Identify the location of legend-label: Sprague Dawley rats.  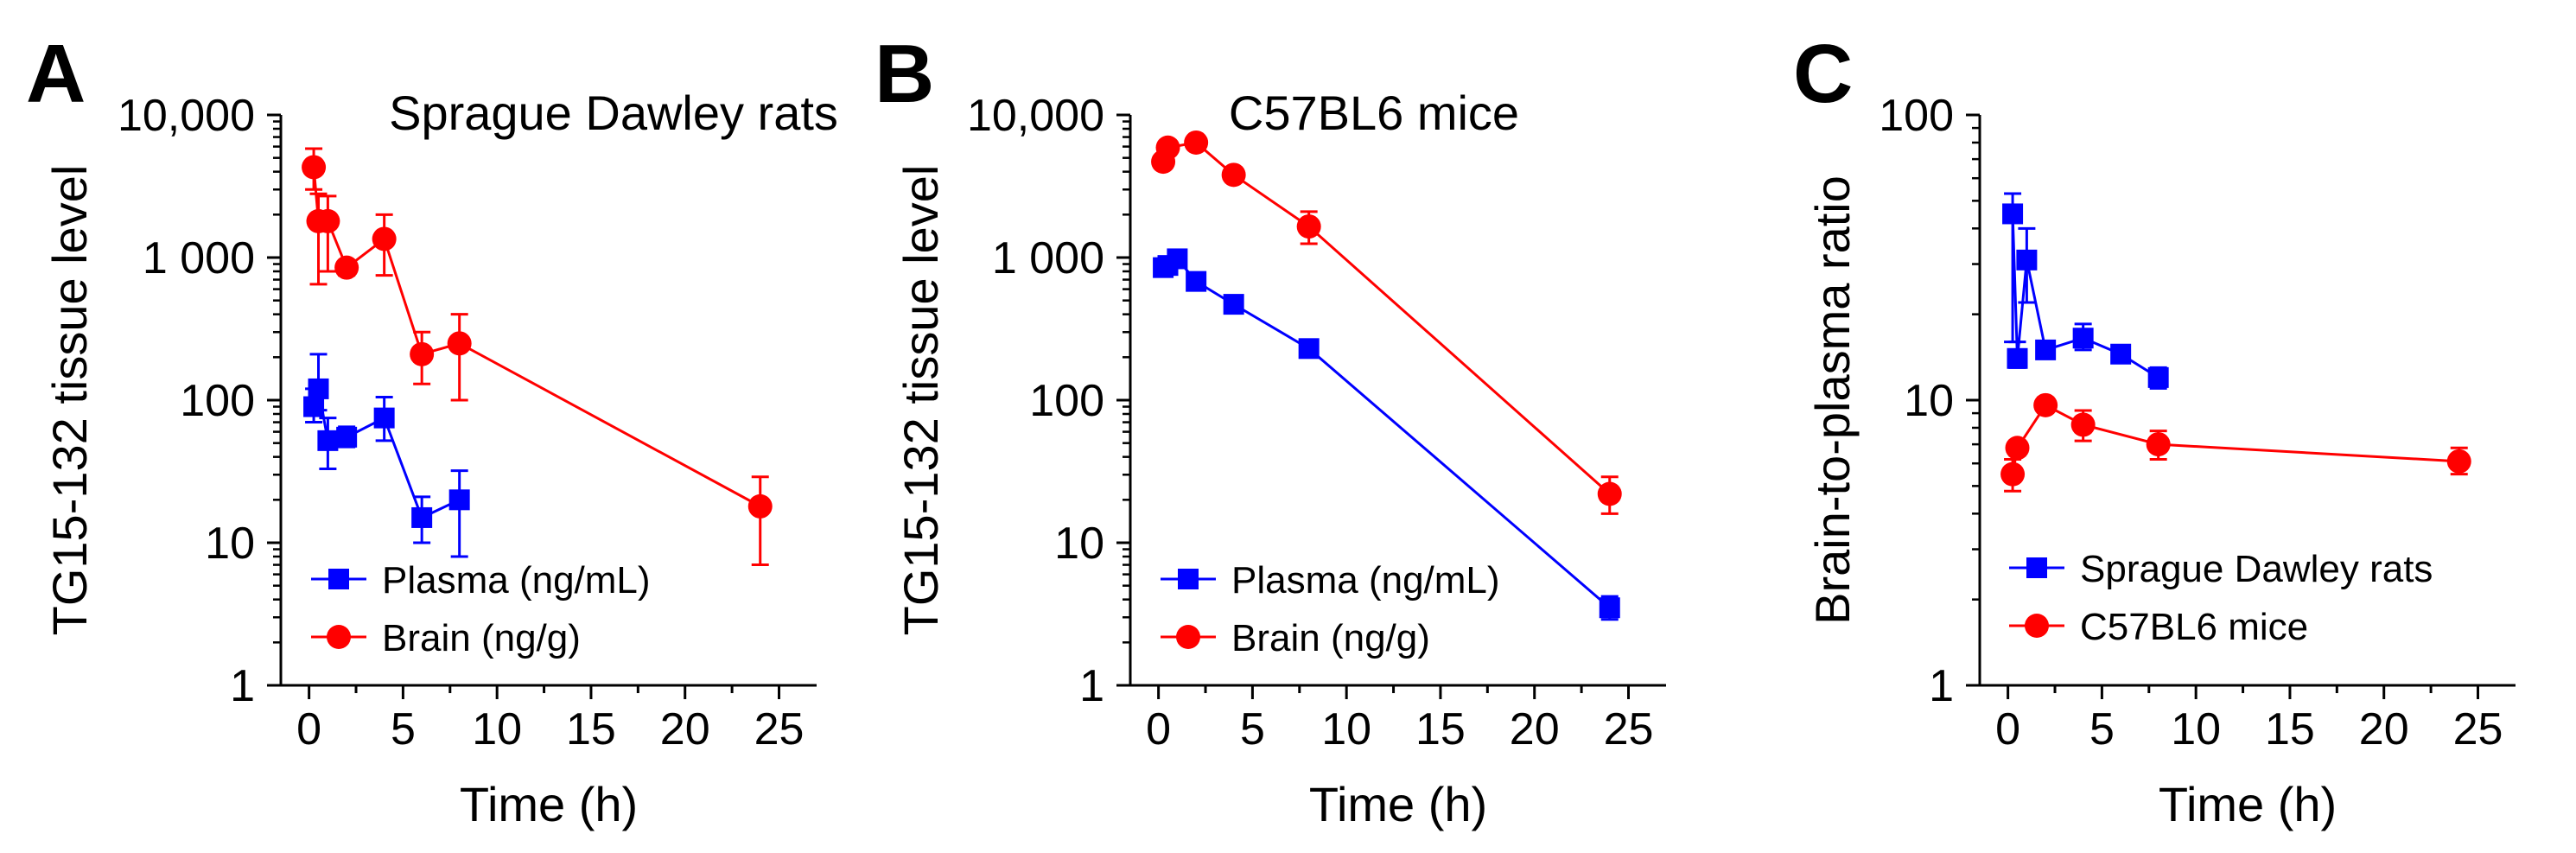
(2257, 569).